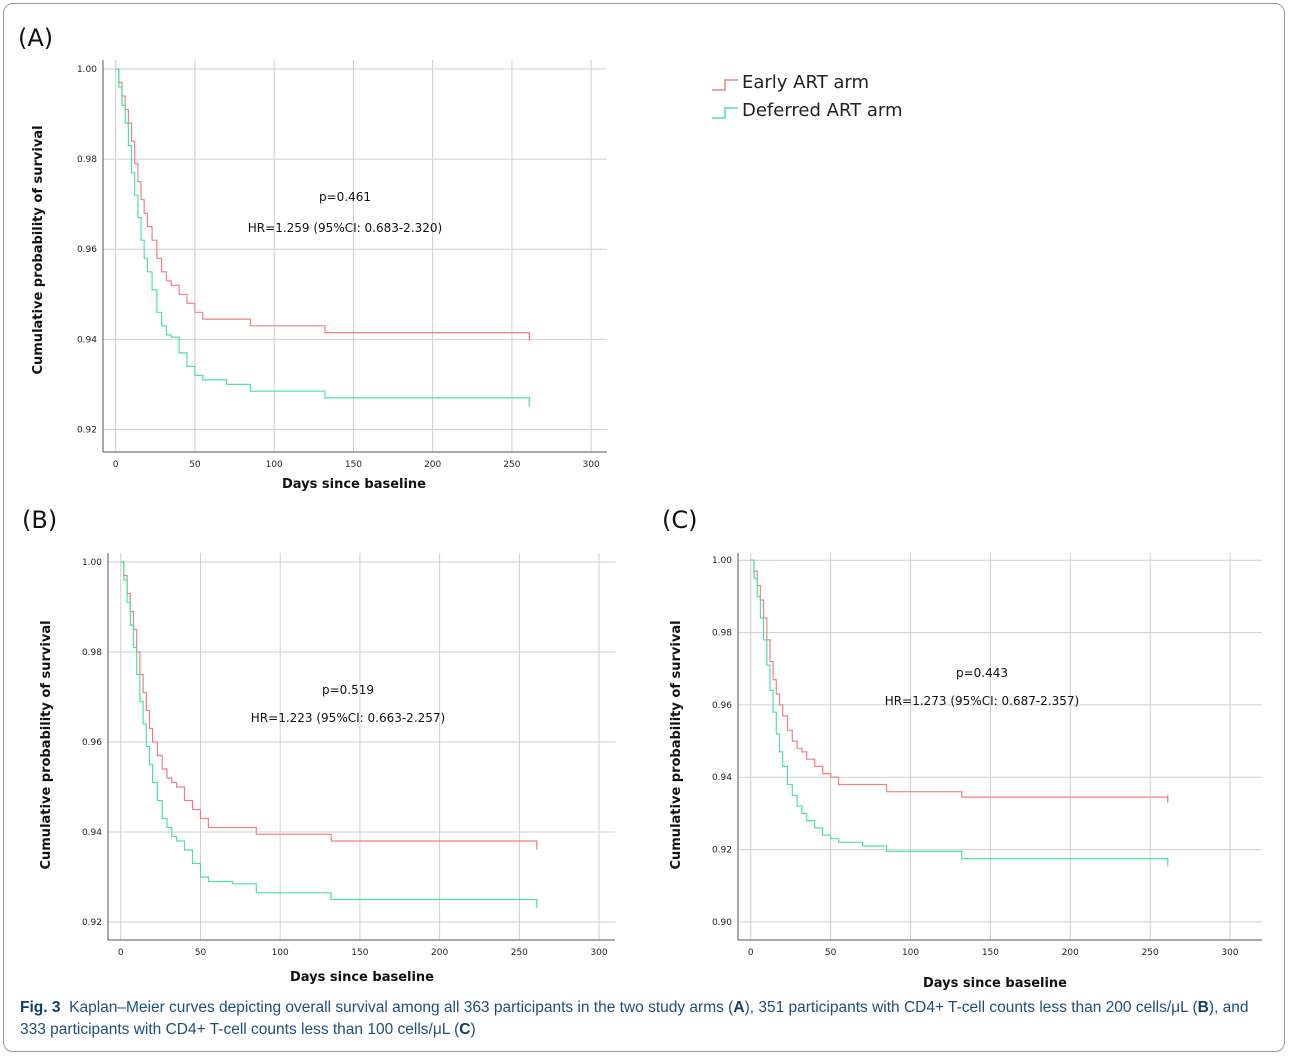 The width and height of the screenshot is (1290, 1058). I want to click on legend-swatch-deferred, so click(725, 113).